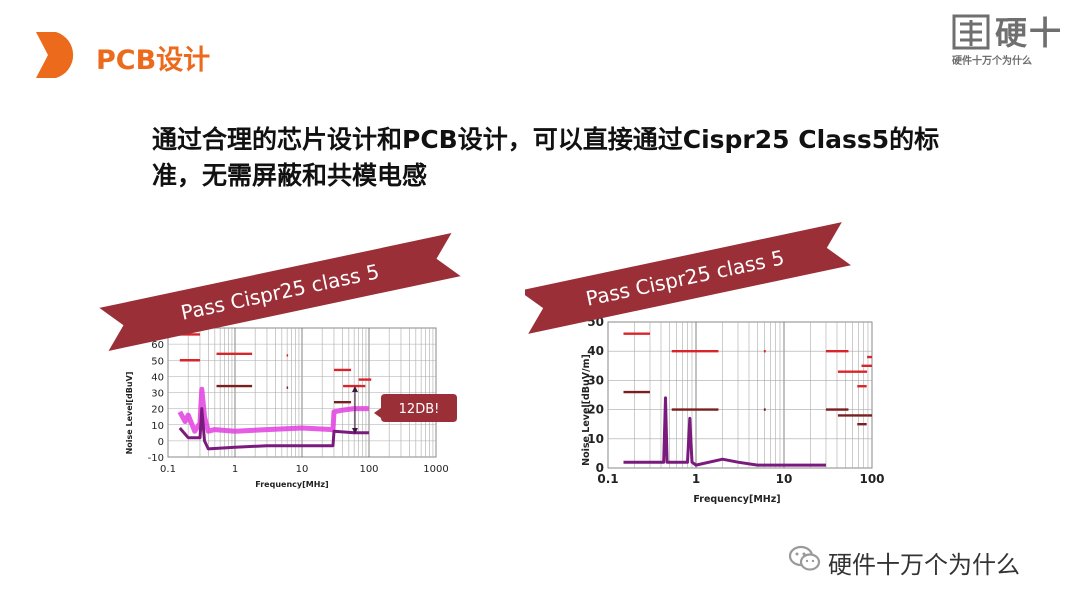 The width and height of the screenshot is (1080, 608). What do you see at coordinates (688, 278) in the screenshot?
I see `right-pass-banner: Pass Cispr25 class 5` at bounding box center [688, 278].